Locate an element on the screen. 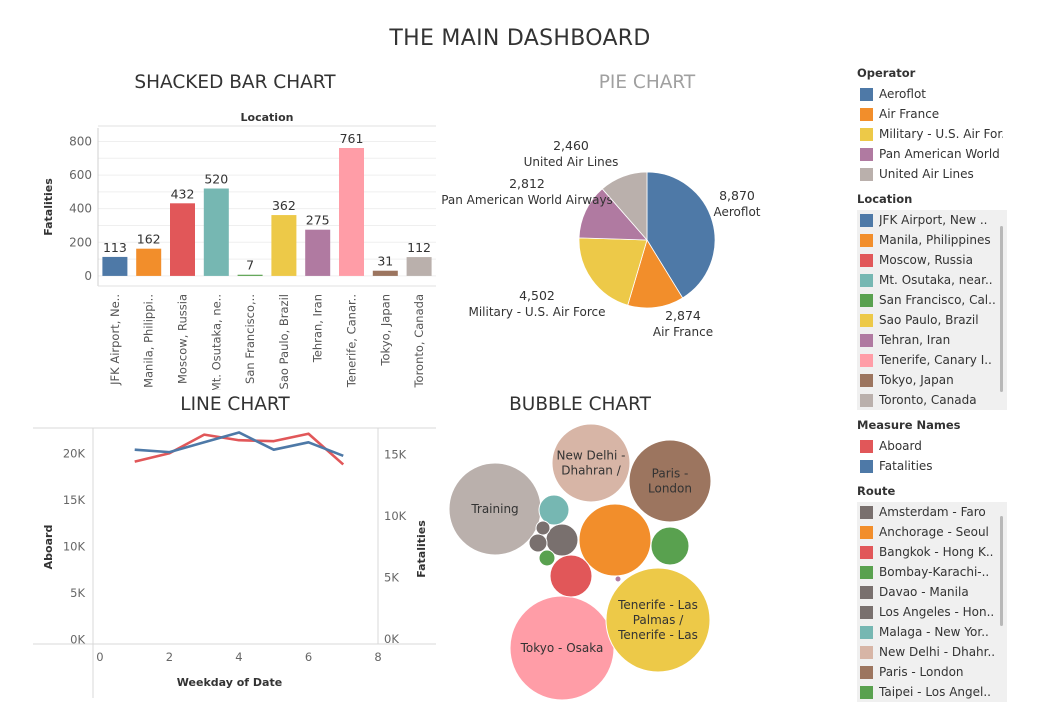 This screenshot has width=1054, height=723. legend-location-item: Tehran, Iran is located at coordinates (932, 340).